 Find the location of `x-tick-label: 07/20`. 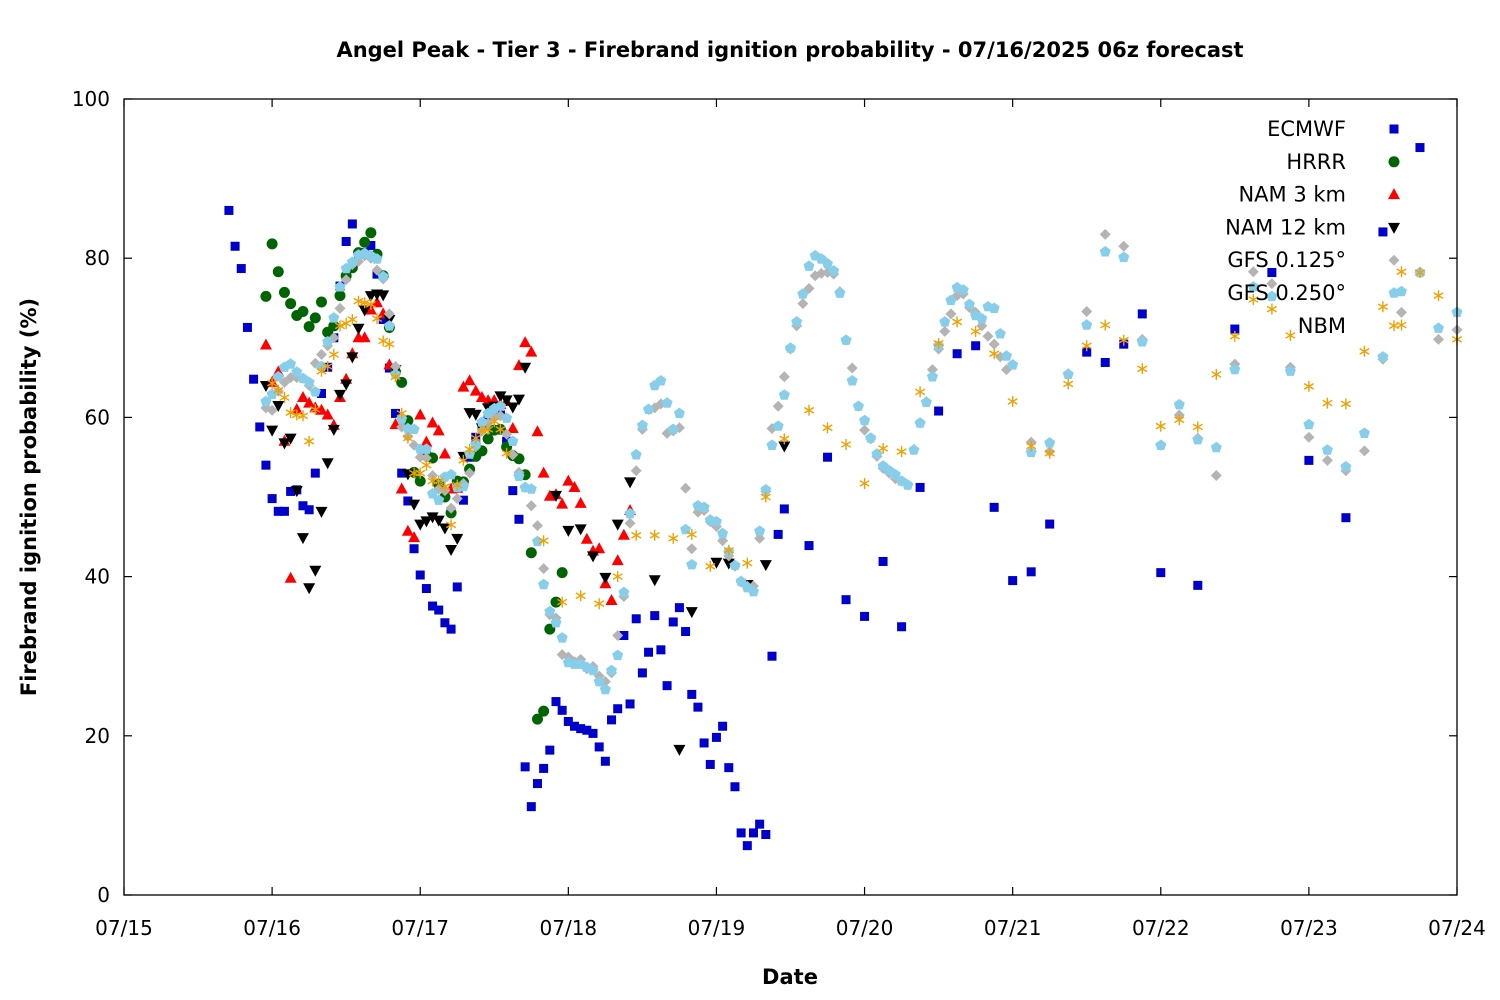

x-tick-label: 07/20 is located at coordinates (865, 928).